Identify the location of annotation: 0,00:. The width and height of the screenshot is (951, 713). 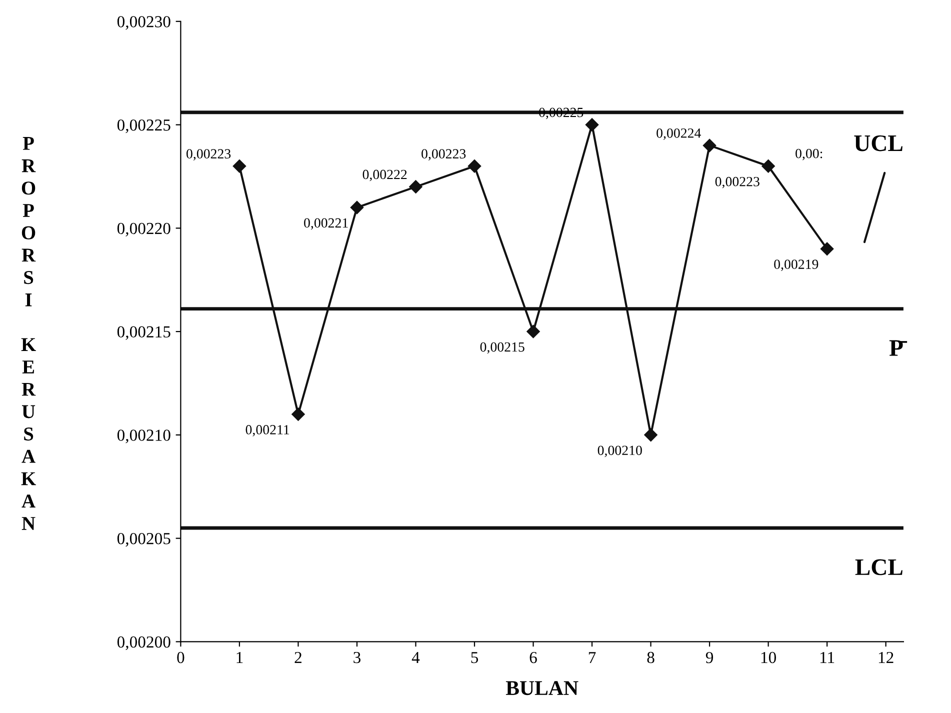
(809, 154).